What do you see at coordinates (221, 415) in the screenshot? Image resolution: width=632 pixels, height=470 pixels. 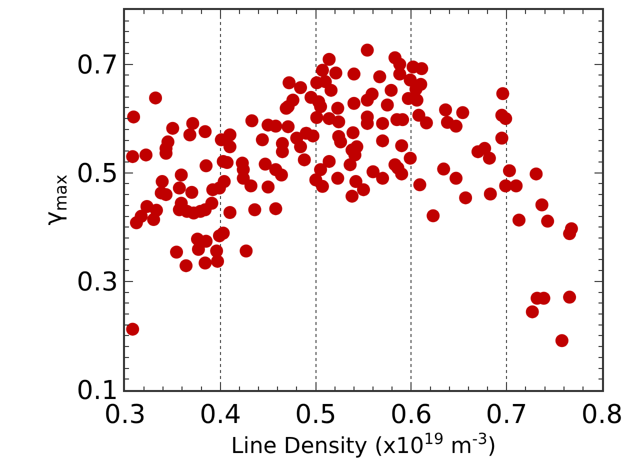 I see `x-tick-label: 0.4` at bounding box center [221, 415].